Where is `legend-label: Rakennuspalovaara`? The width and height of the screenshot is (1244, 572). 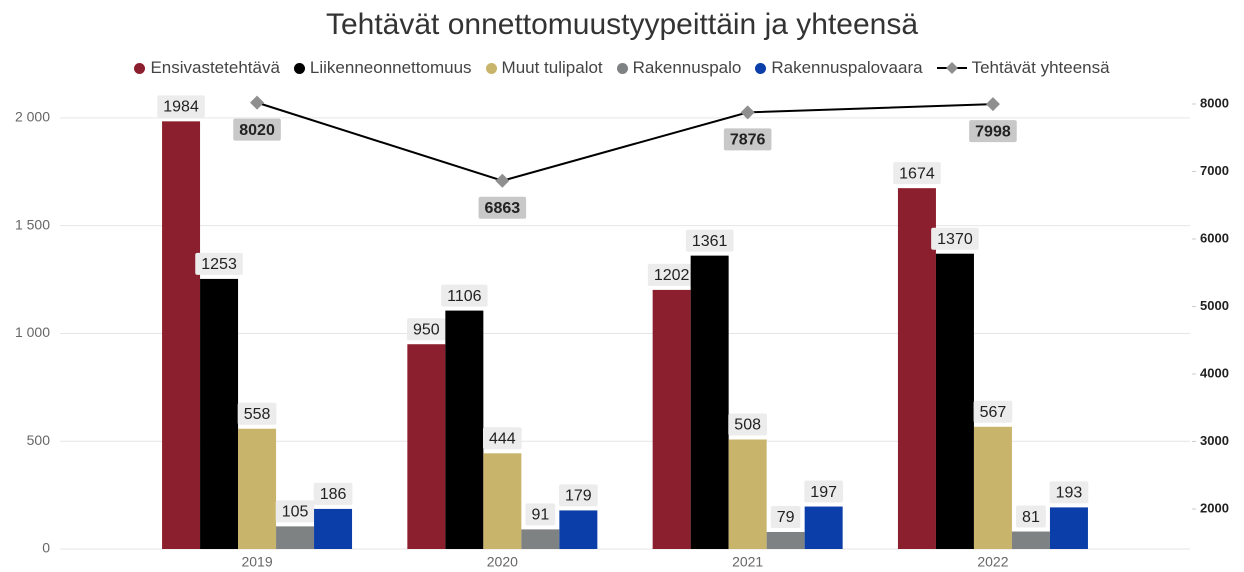 legend-label: Rakennuspalovaara is located at coordinates (847, 67).